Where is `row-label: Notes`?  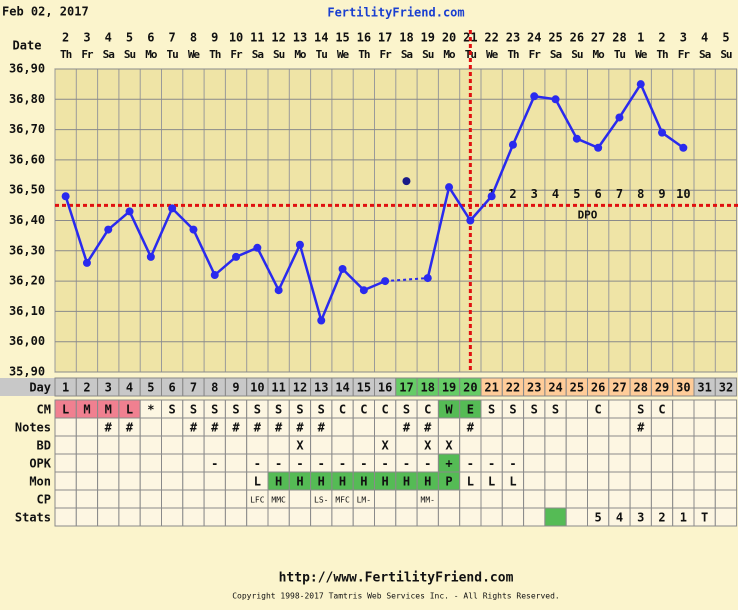 row-label: Notes is located at coordinates (33, 428).